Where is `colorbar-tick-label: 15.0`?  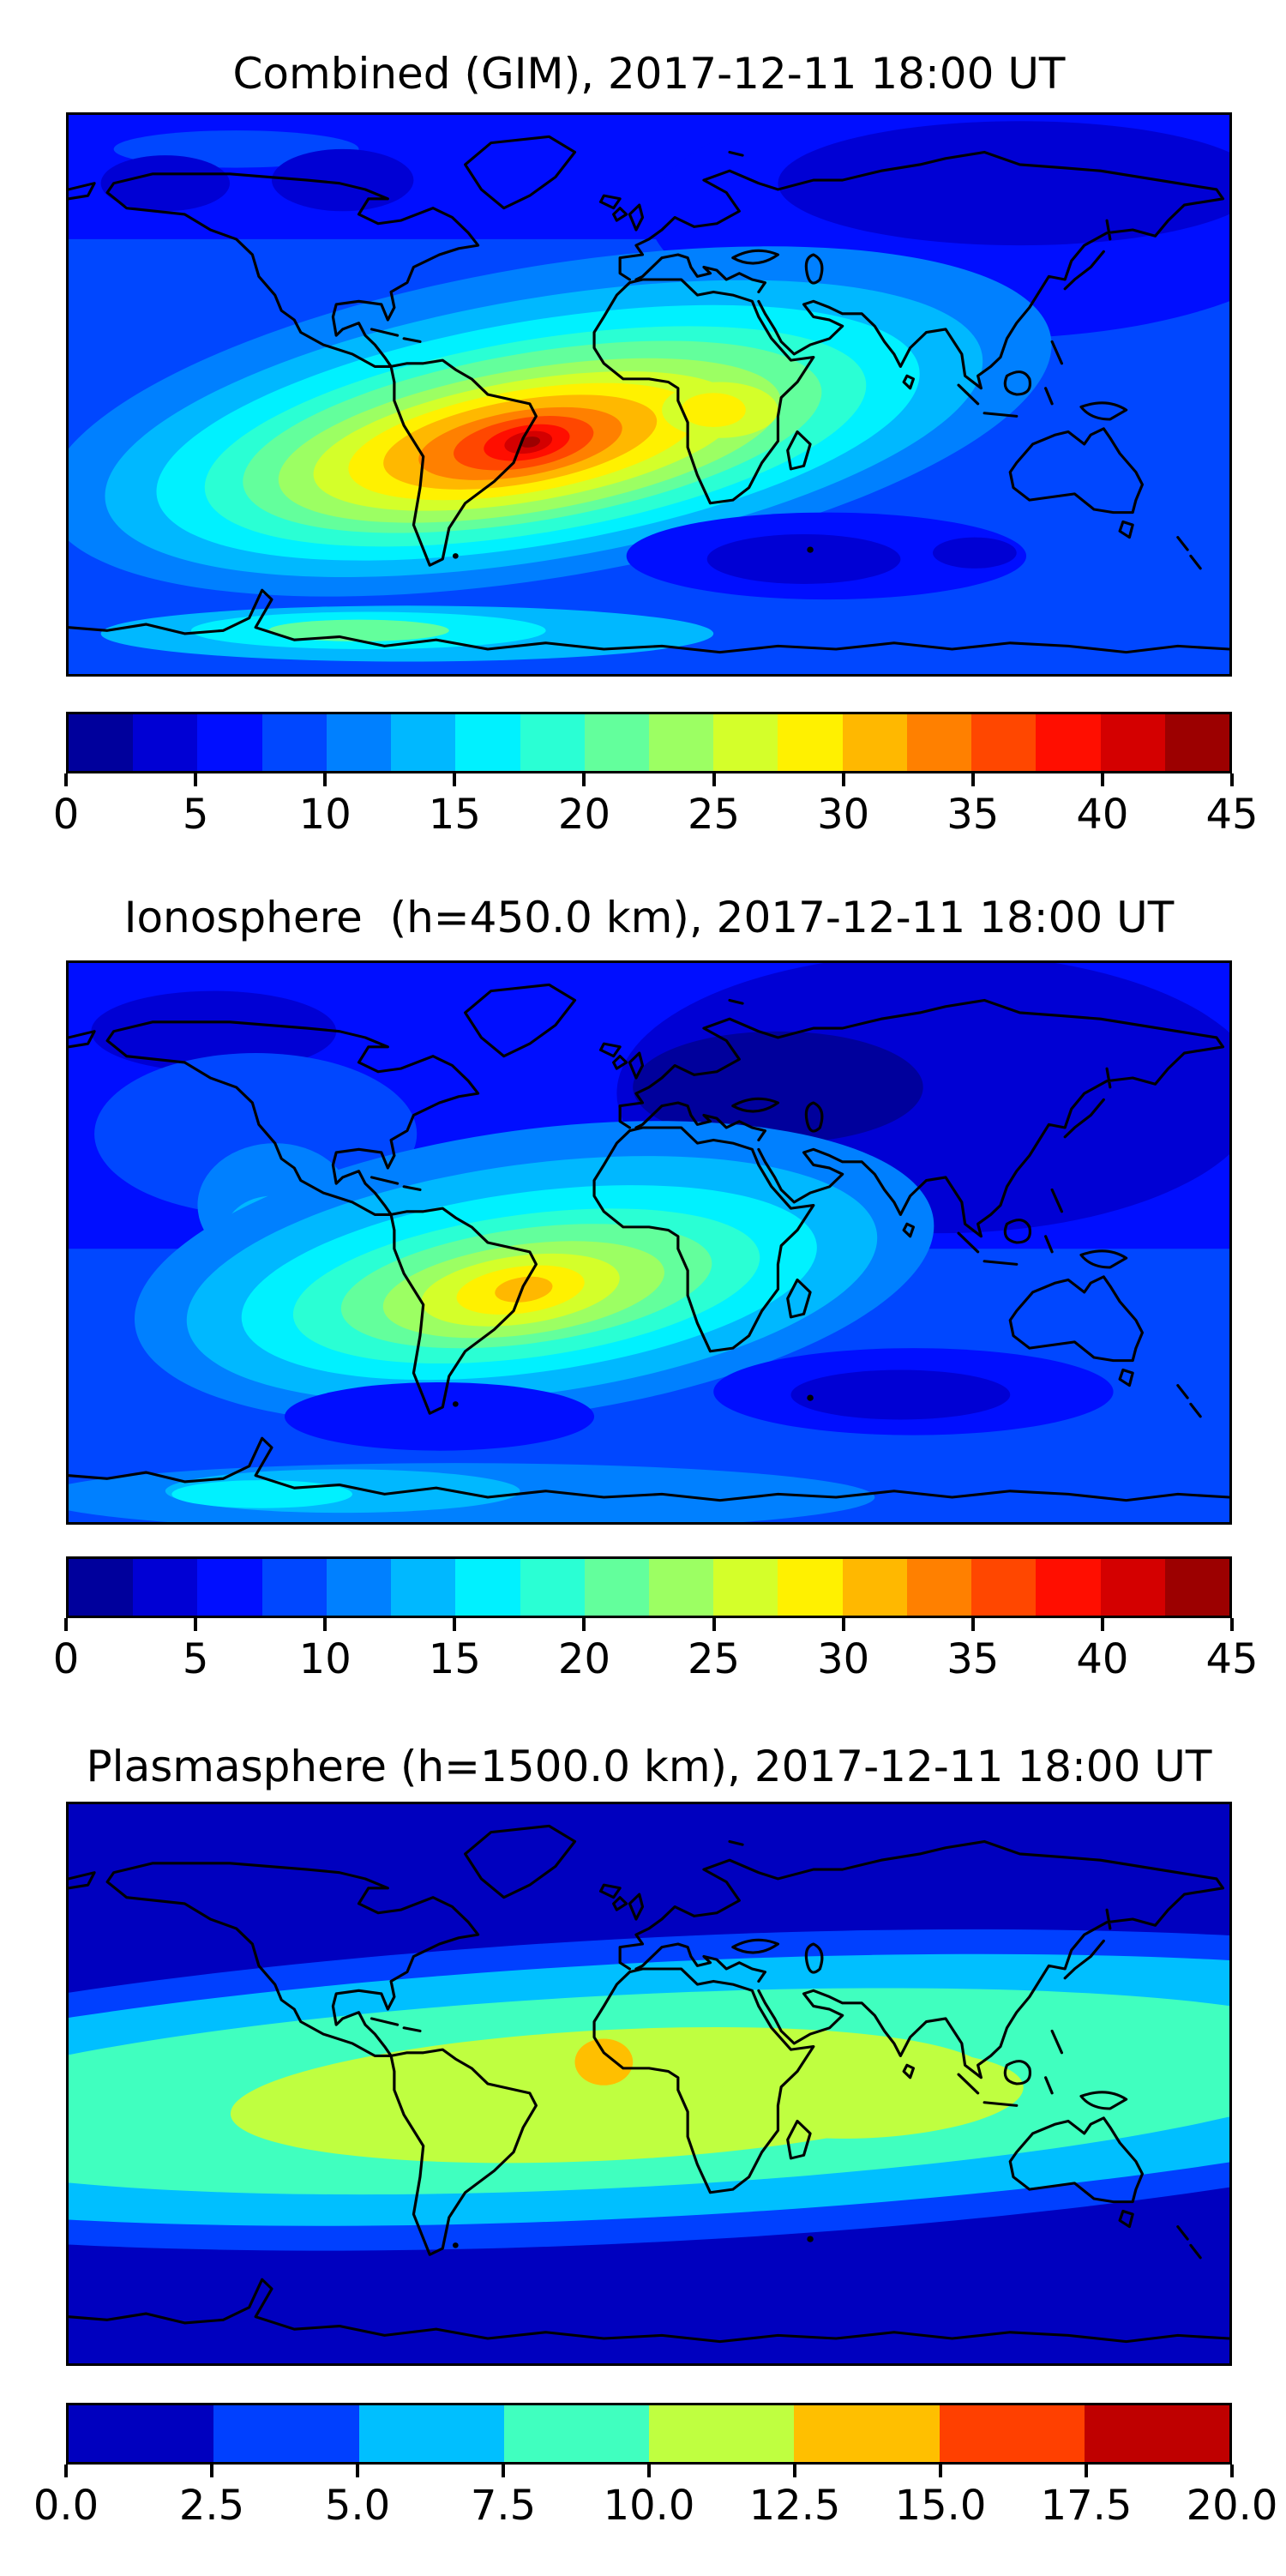
colorbar-tick-label: 15.0 is located at coordinates (940, 2506).